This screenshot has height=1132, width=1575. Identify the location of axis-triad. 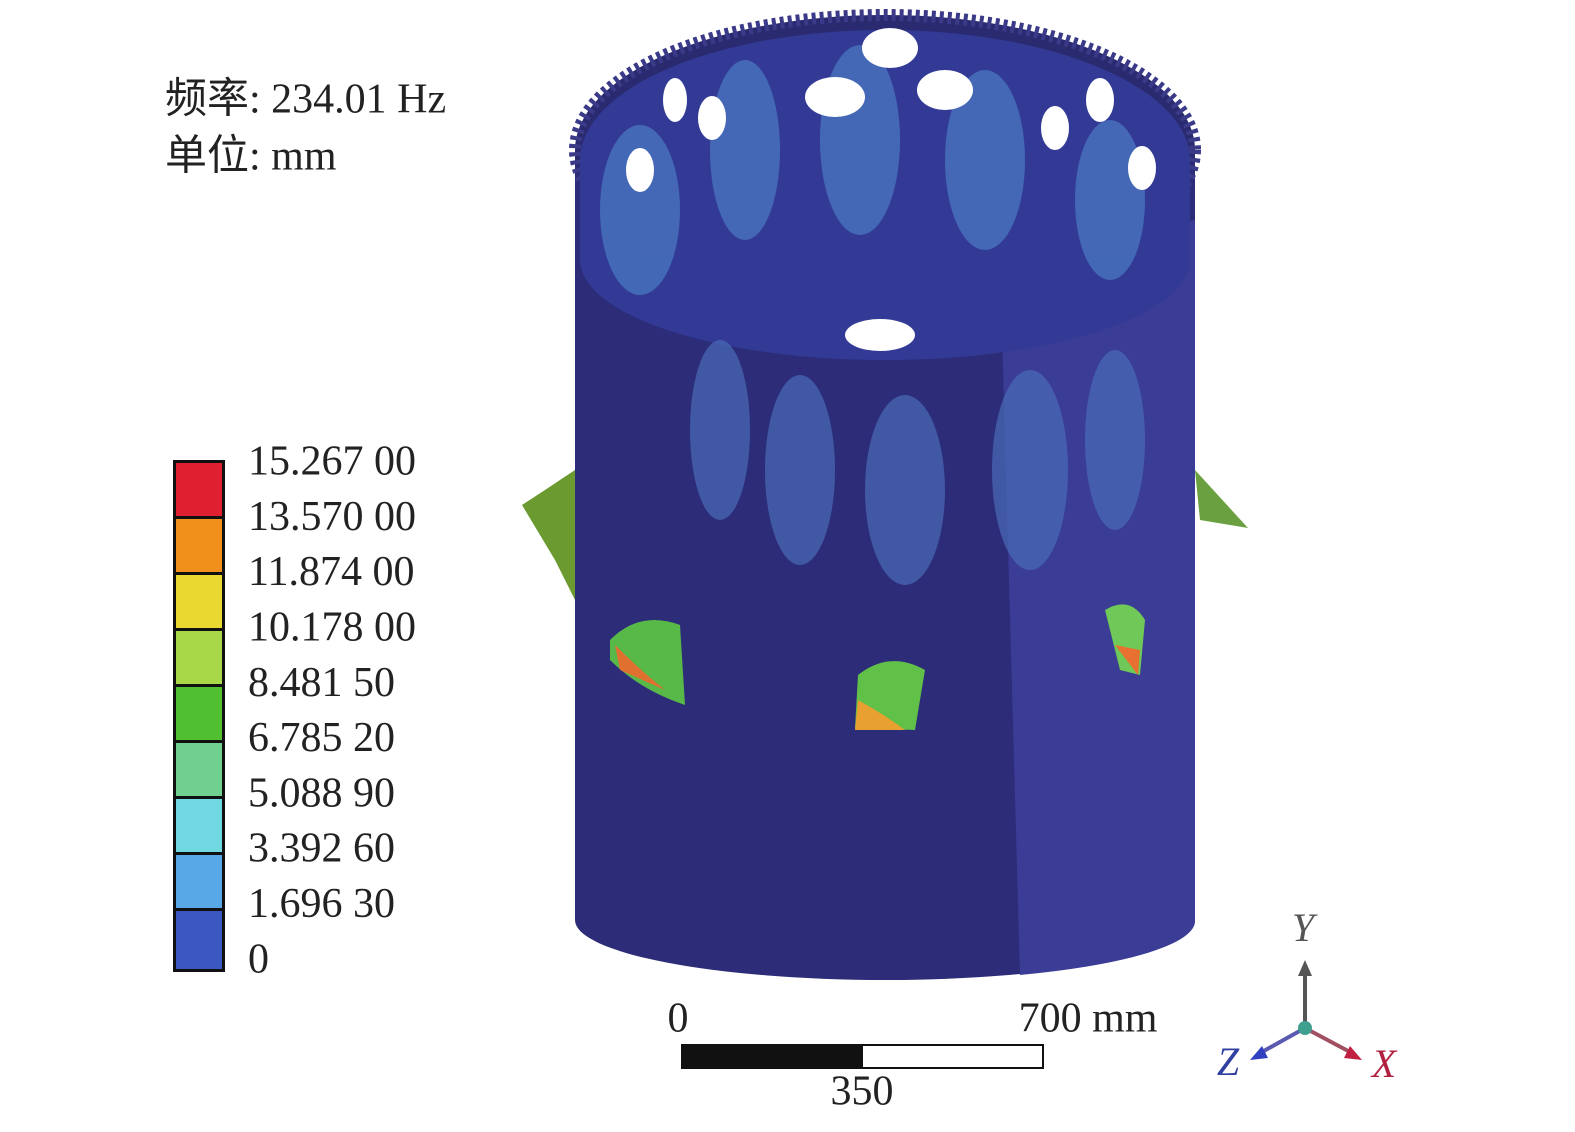
(1306, 1010).